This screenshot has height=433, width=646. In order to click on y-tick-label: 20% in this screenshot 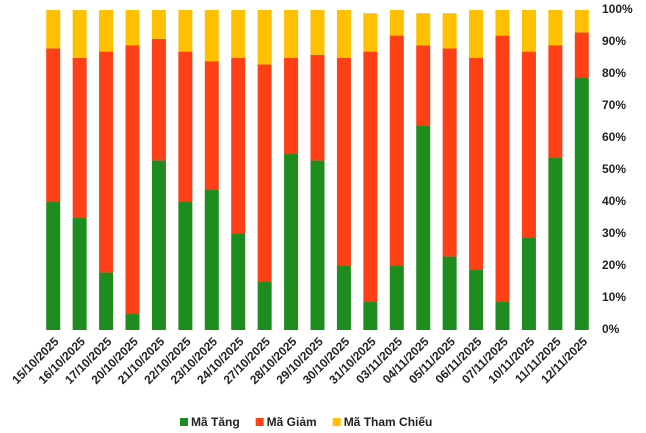, I will do `click(614, 265)`.